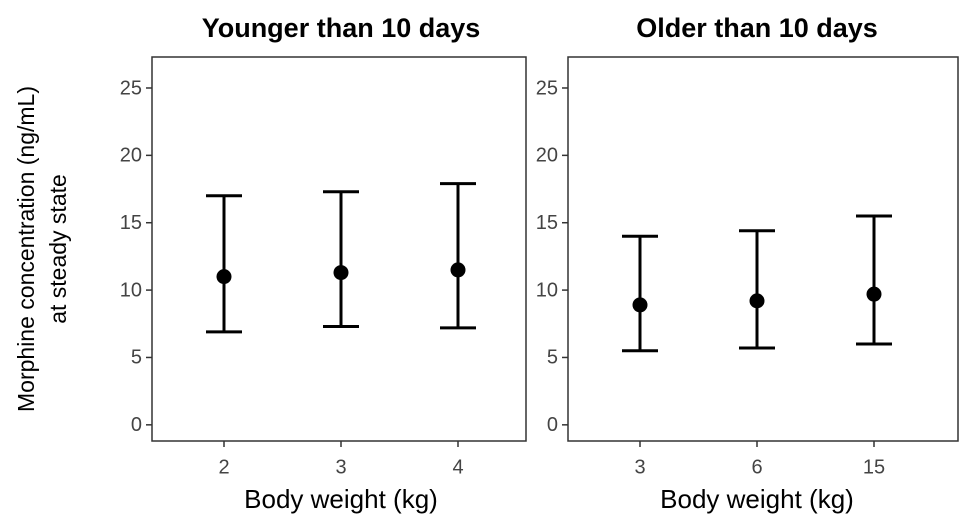 Image resolution: width=960 pixels, height=521 pixels. What do you see at coordinates (874, 467) in the screenshot?
I see `x-tick-label: 15` at bounding box center [874, 467].